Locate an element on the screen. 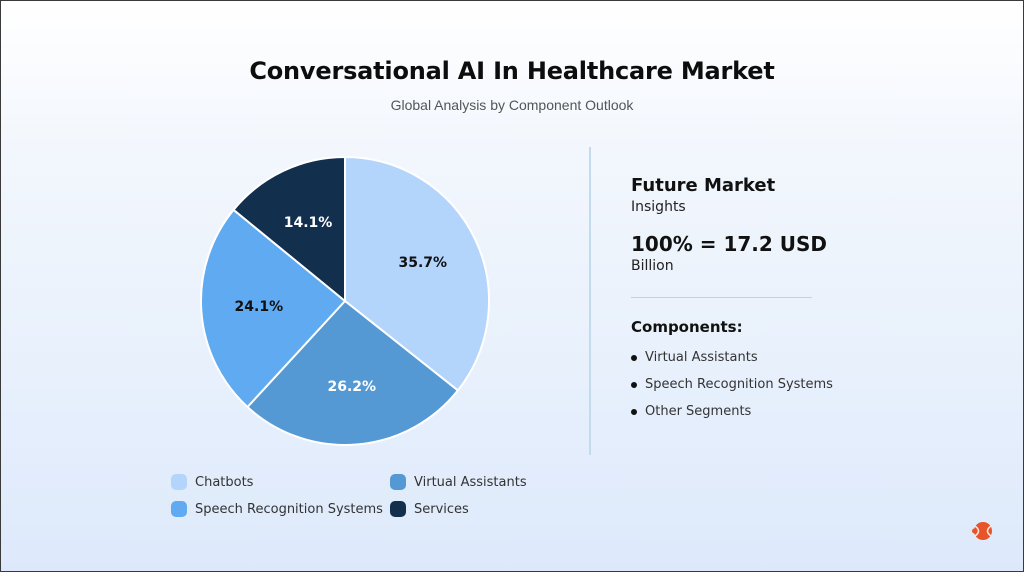 The width and height of the screenshot is (1024, 572). list-item: Virtual Assistants is located at coordinates (732, 357).